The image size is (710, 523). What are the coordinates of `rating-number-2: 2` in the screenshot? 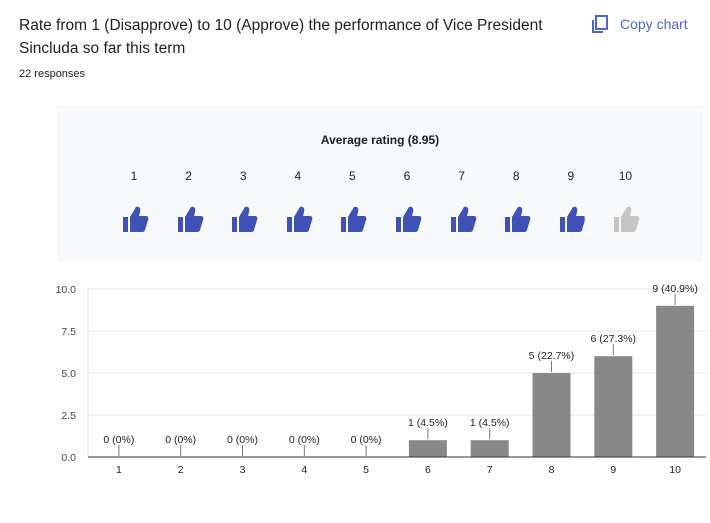 It's located at (188, 176).